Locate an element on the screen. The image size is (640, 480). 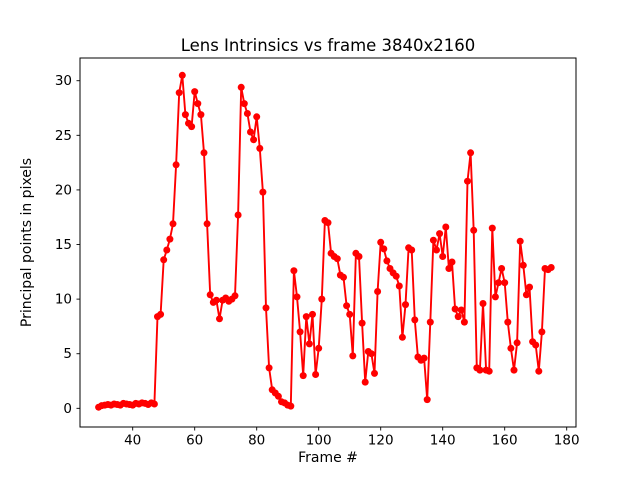
x-tick-label: 100 is located at coordinates (319, 441).